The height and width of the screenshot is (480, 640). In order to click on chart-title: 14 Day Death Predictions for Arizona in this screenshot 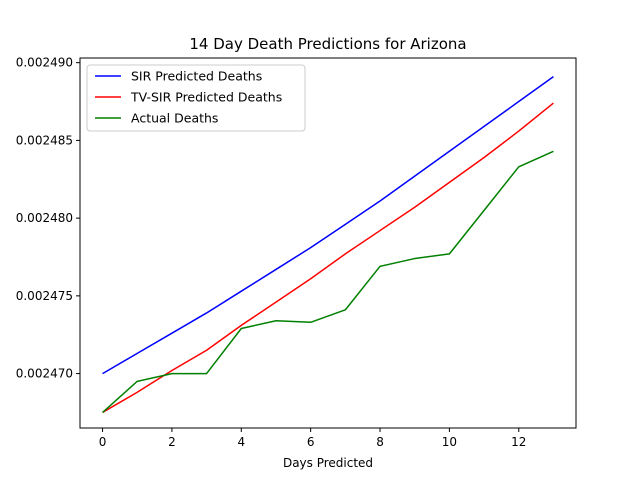, I will do `click(327, 44)`.